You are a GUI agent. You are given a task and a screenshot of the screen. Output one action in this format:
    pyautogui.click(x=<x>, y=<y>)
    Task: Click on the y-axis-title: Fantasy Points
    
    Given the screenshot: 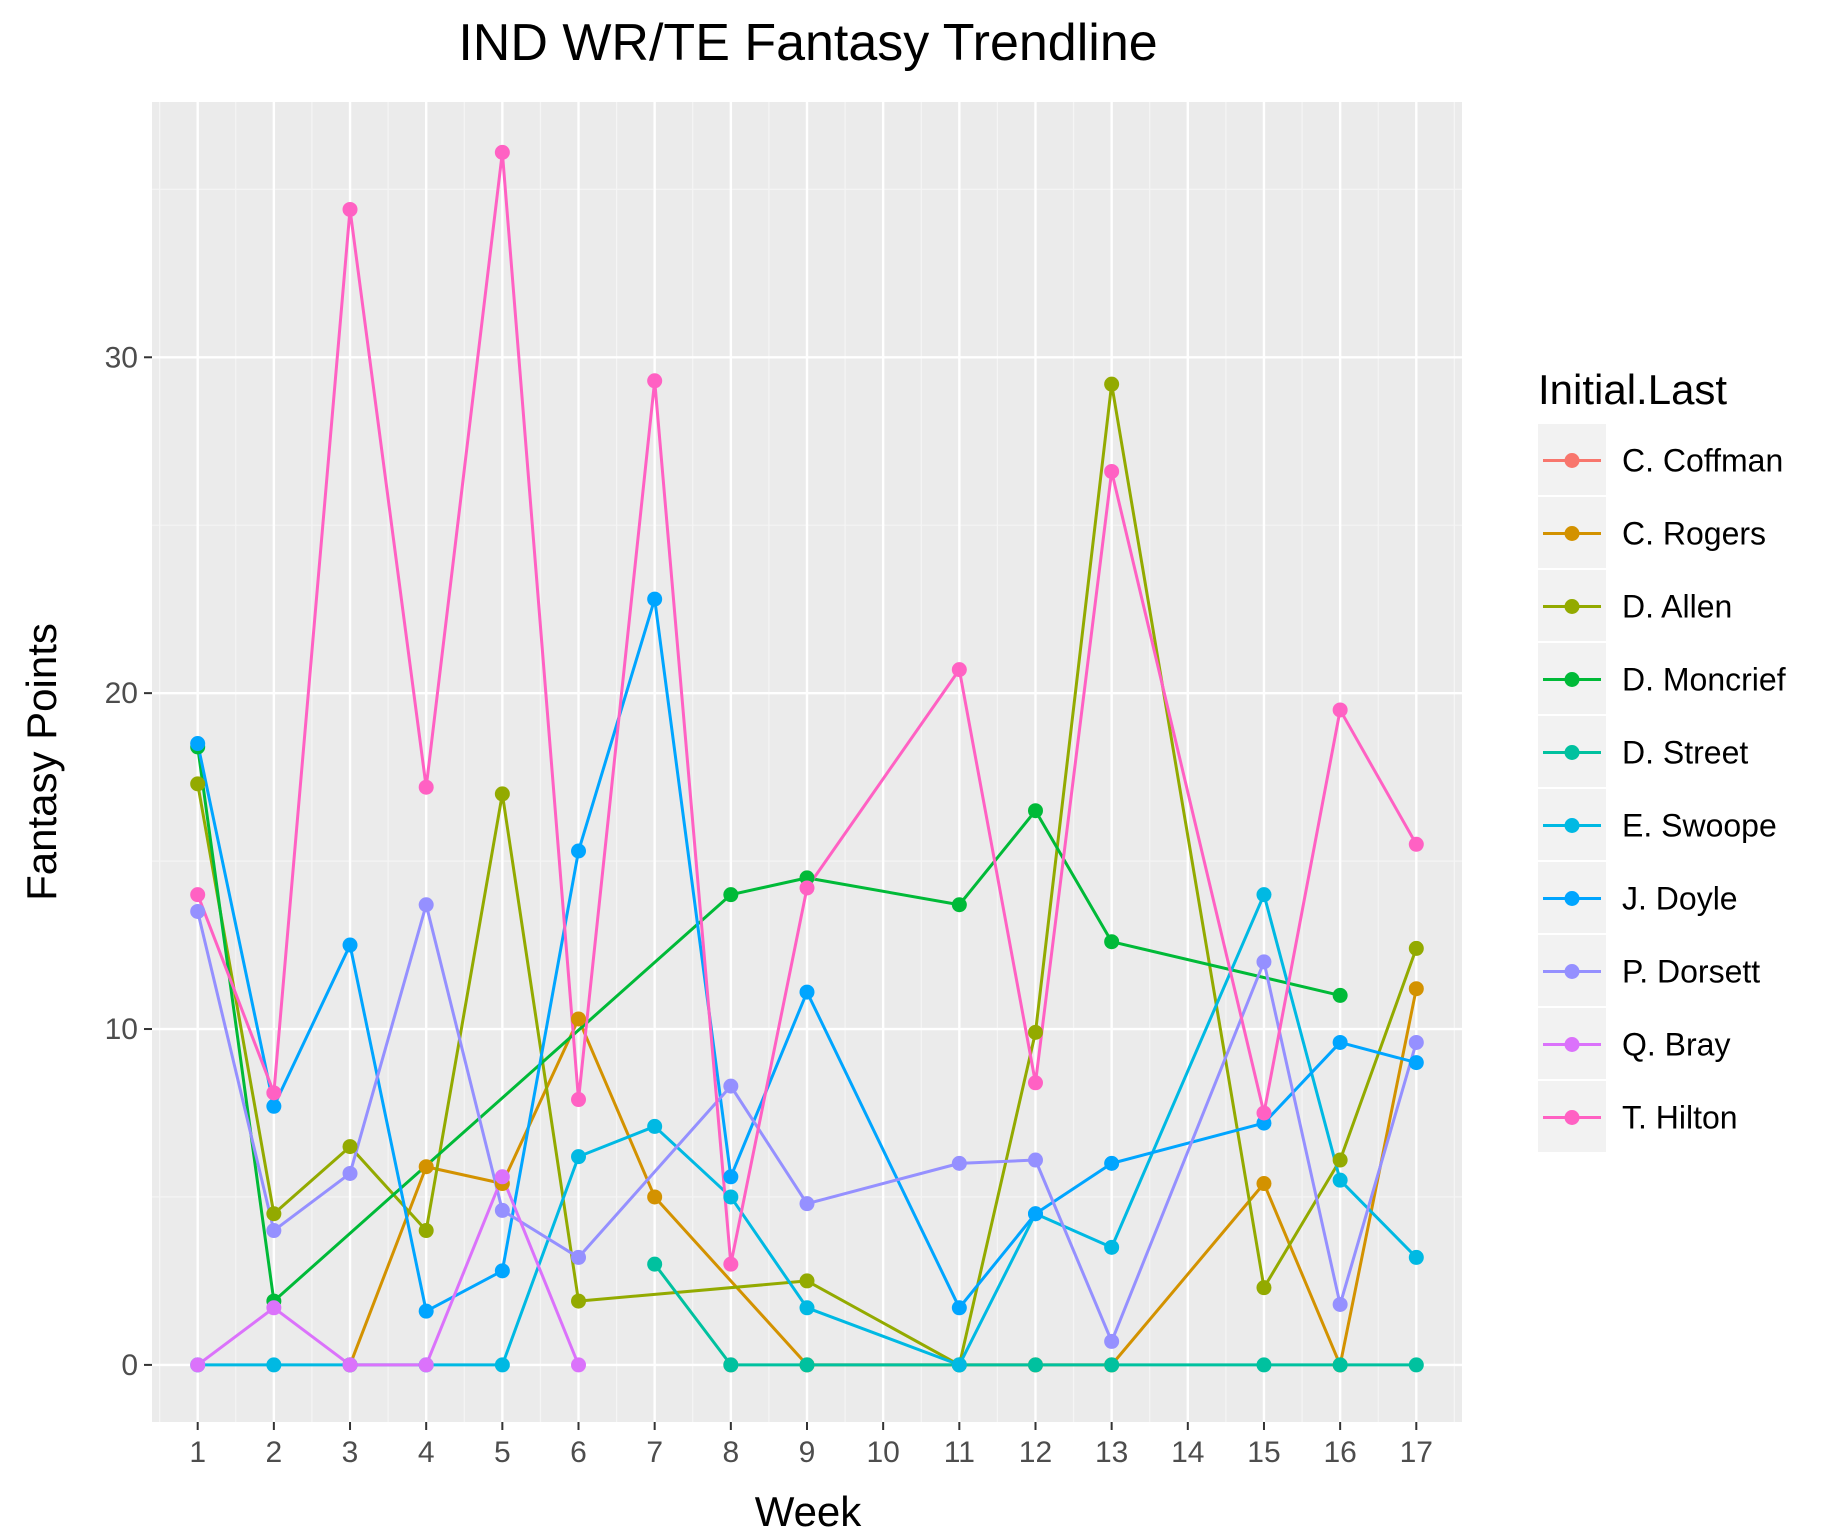 What is the action you would take?
    pyautogui.click(x=41, y=762)
    